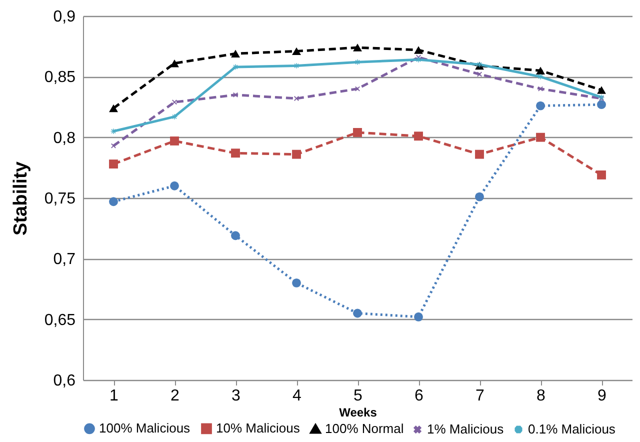 The width and height of the screenshot is (640, 442). I want to click on y-tick-label: 0,7, so click(64, 259).